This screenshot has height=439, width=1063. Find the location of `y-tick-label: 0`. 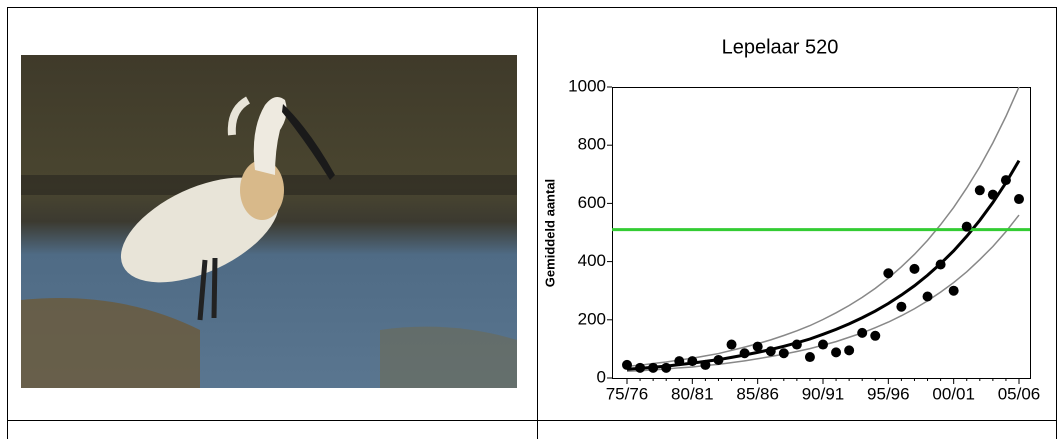

y-tick-label: 0 is located at coordinates (601, 376).